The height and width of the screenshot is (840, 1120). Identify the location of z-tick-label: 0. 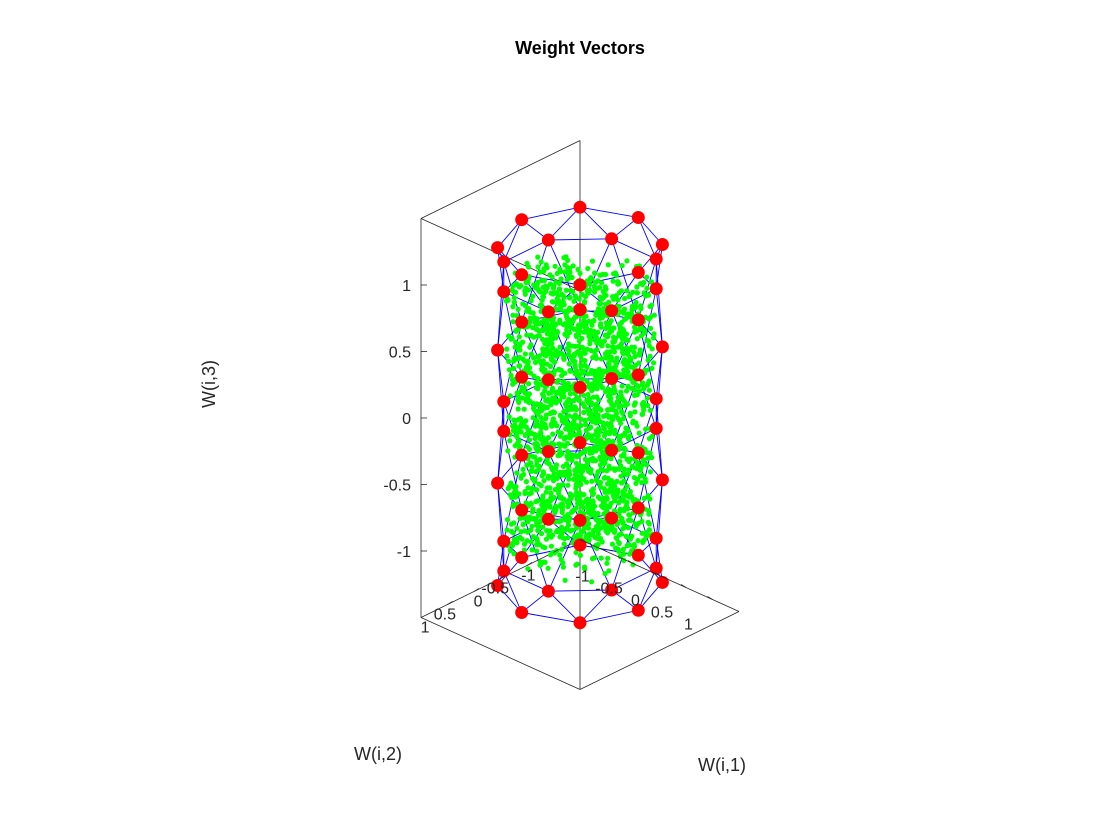
(406, 419).